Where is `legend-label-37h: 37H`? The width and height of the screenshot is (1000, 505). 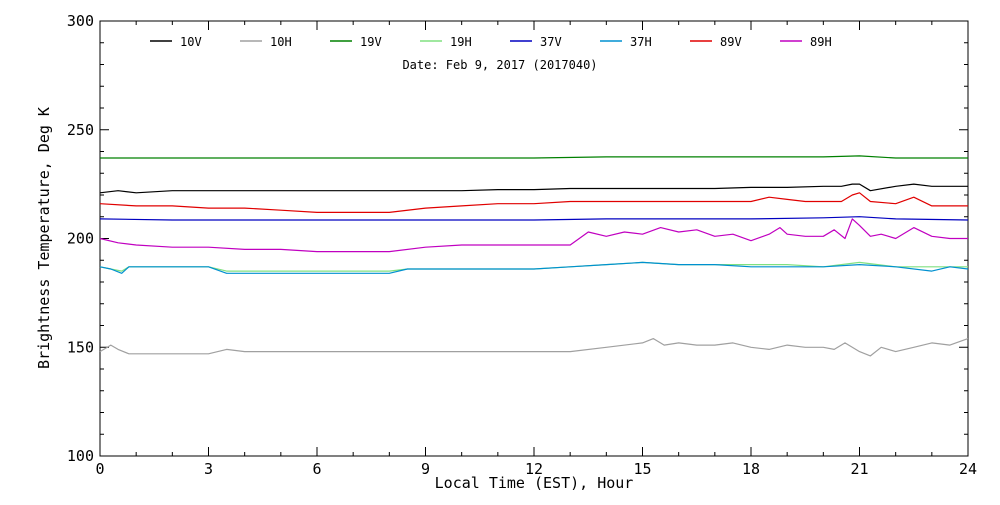 legend-label-37h: 37H is located at coordinates (641, 42).